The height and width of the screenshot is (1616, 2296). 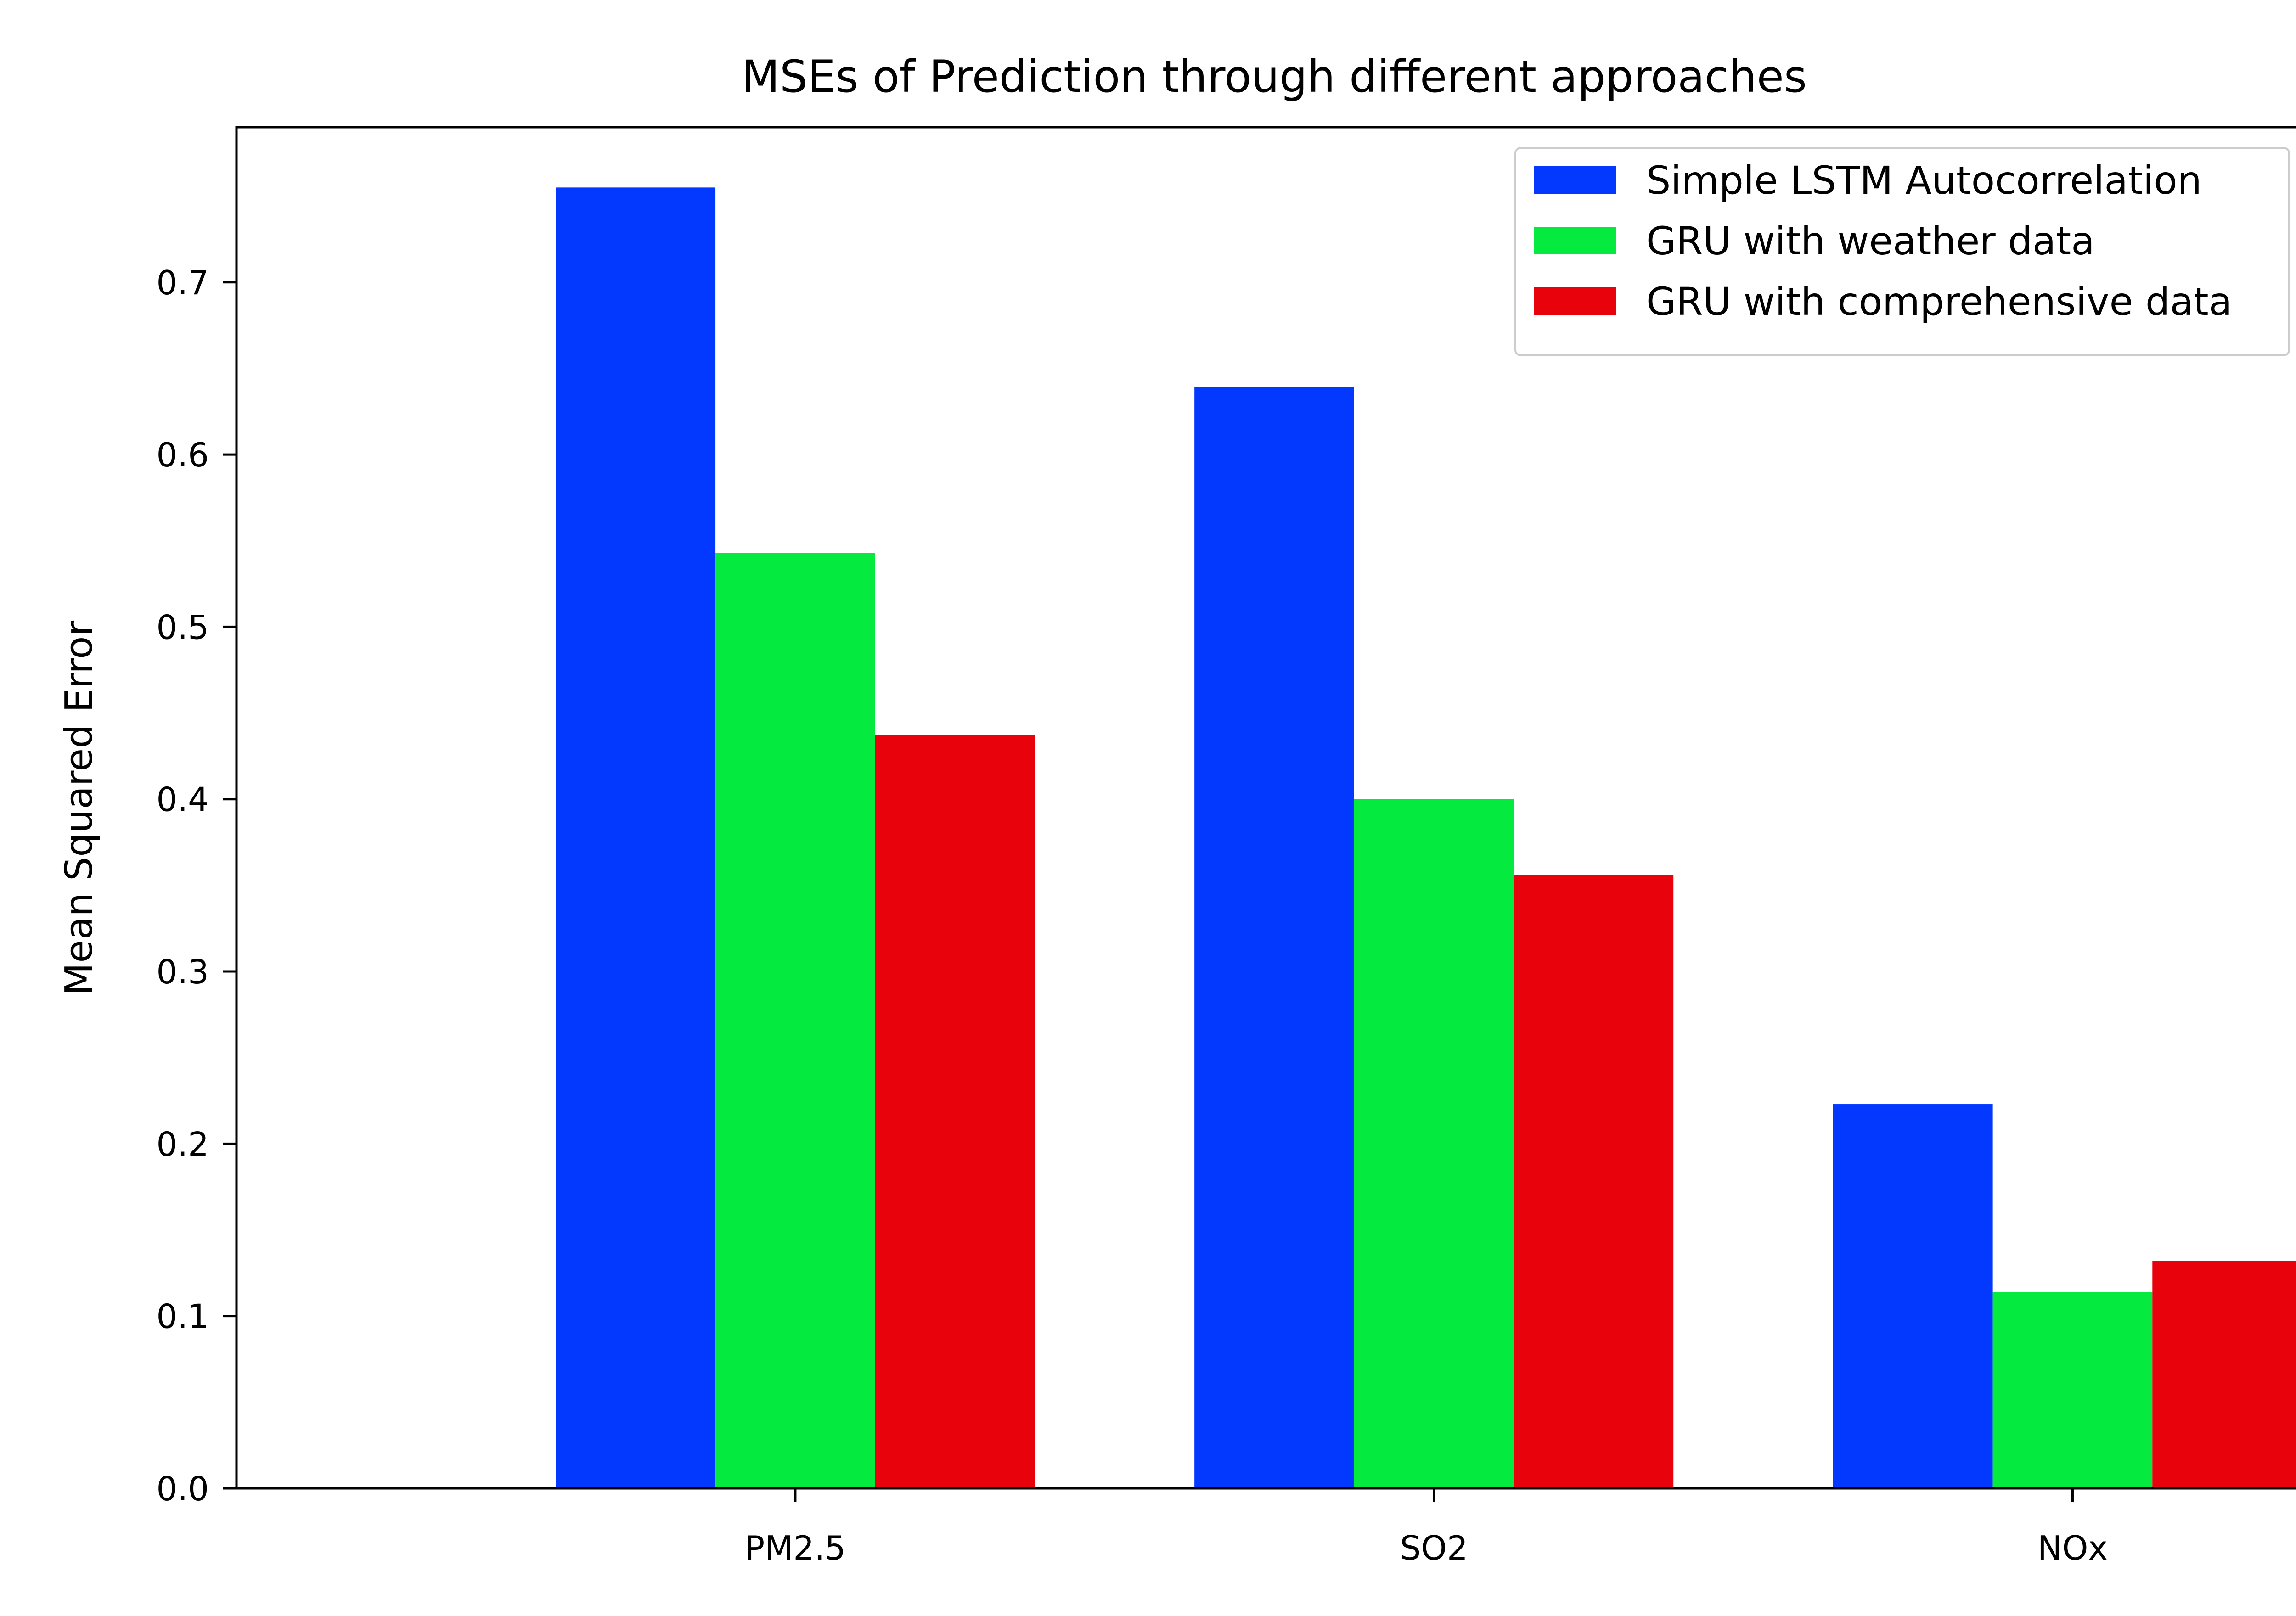 I want to click on y-tick-label: 0.3, so click(x=182, y=972).